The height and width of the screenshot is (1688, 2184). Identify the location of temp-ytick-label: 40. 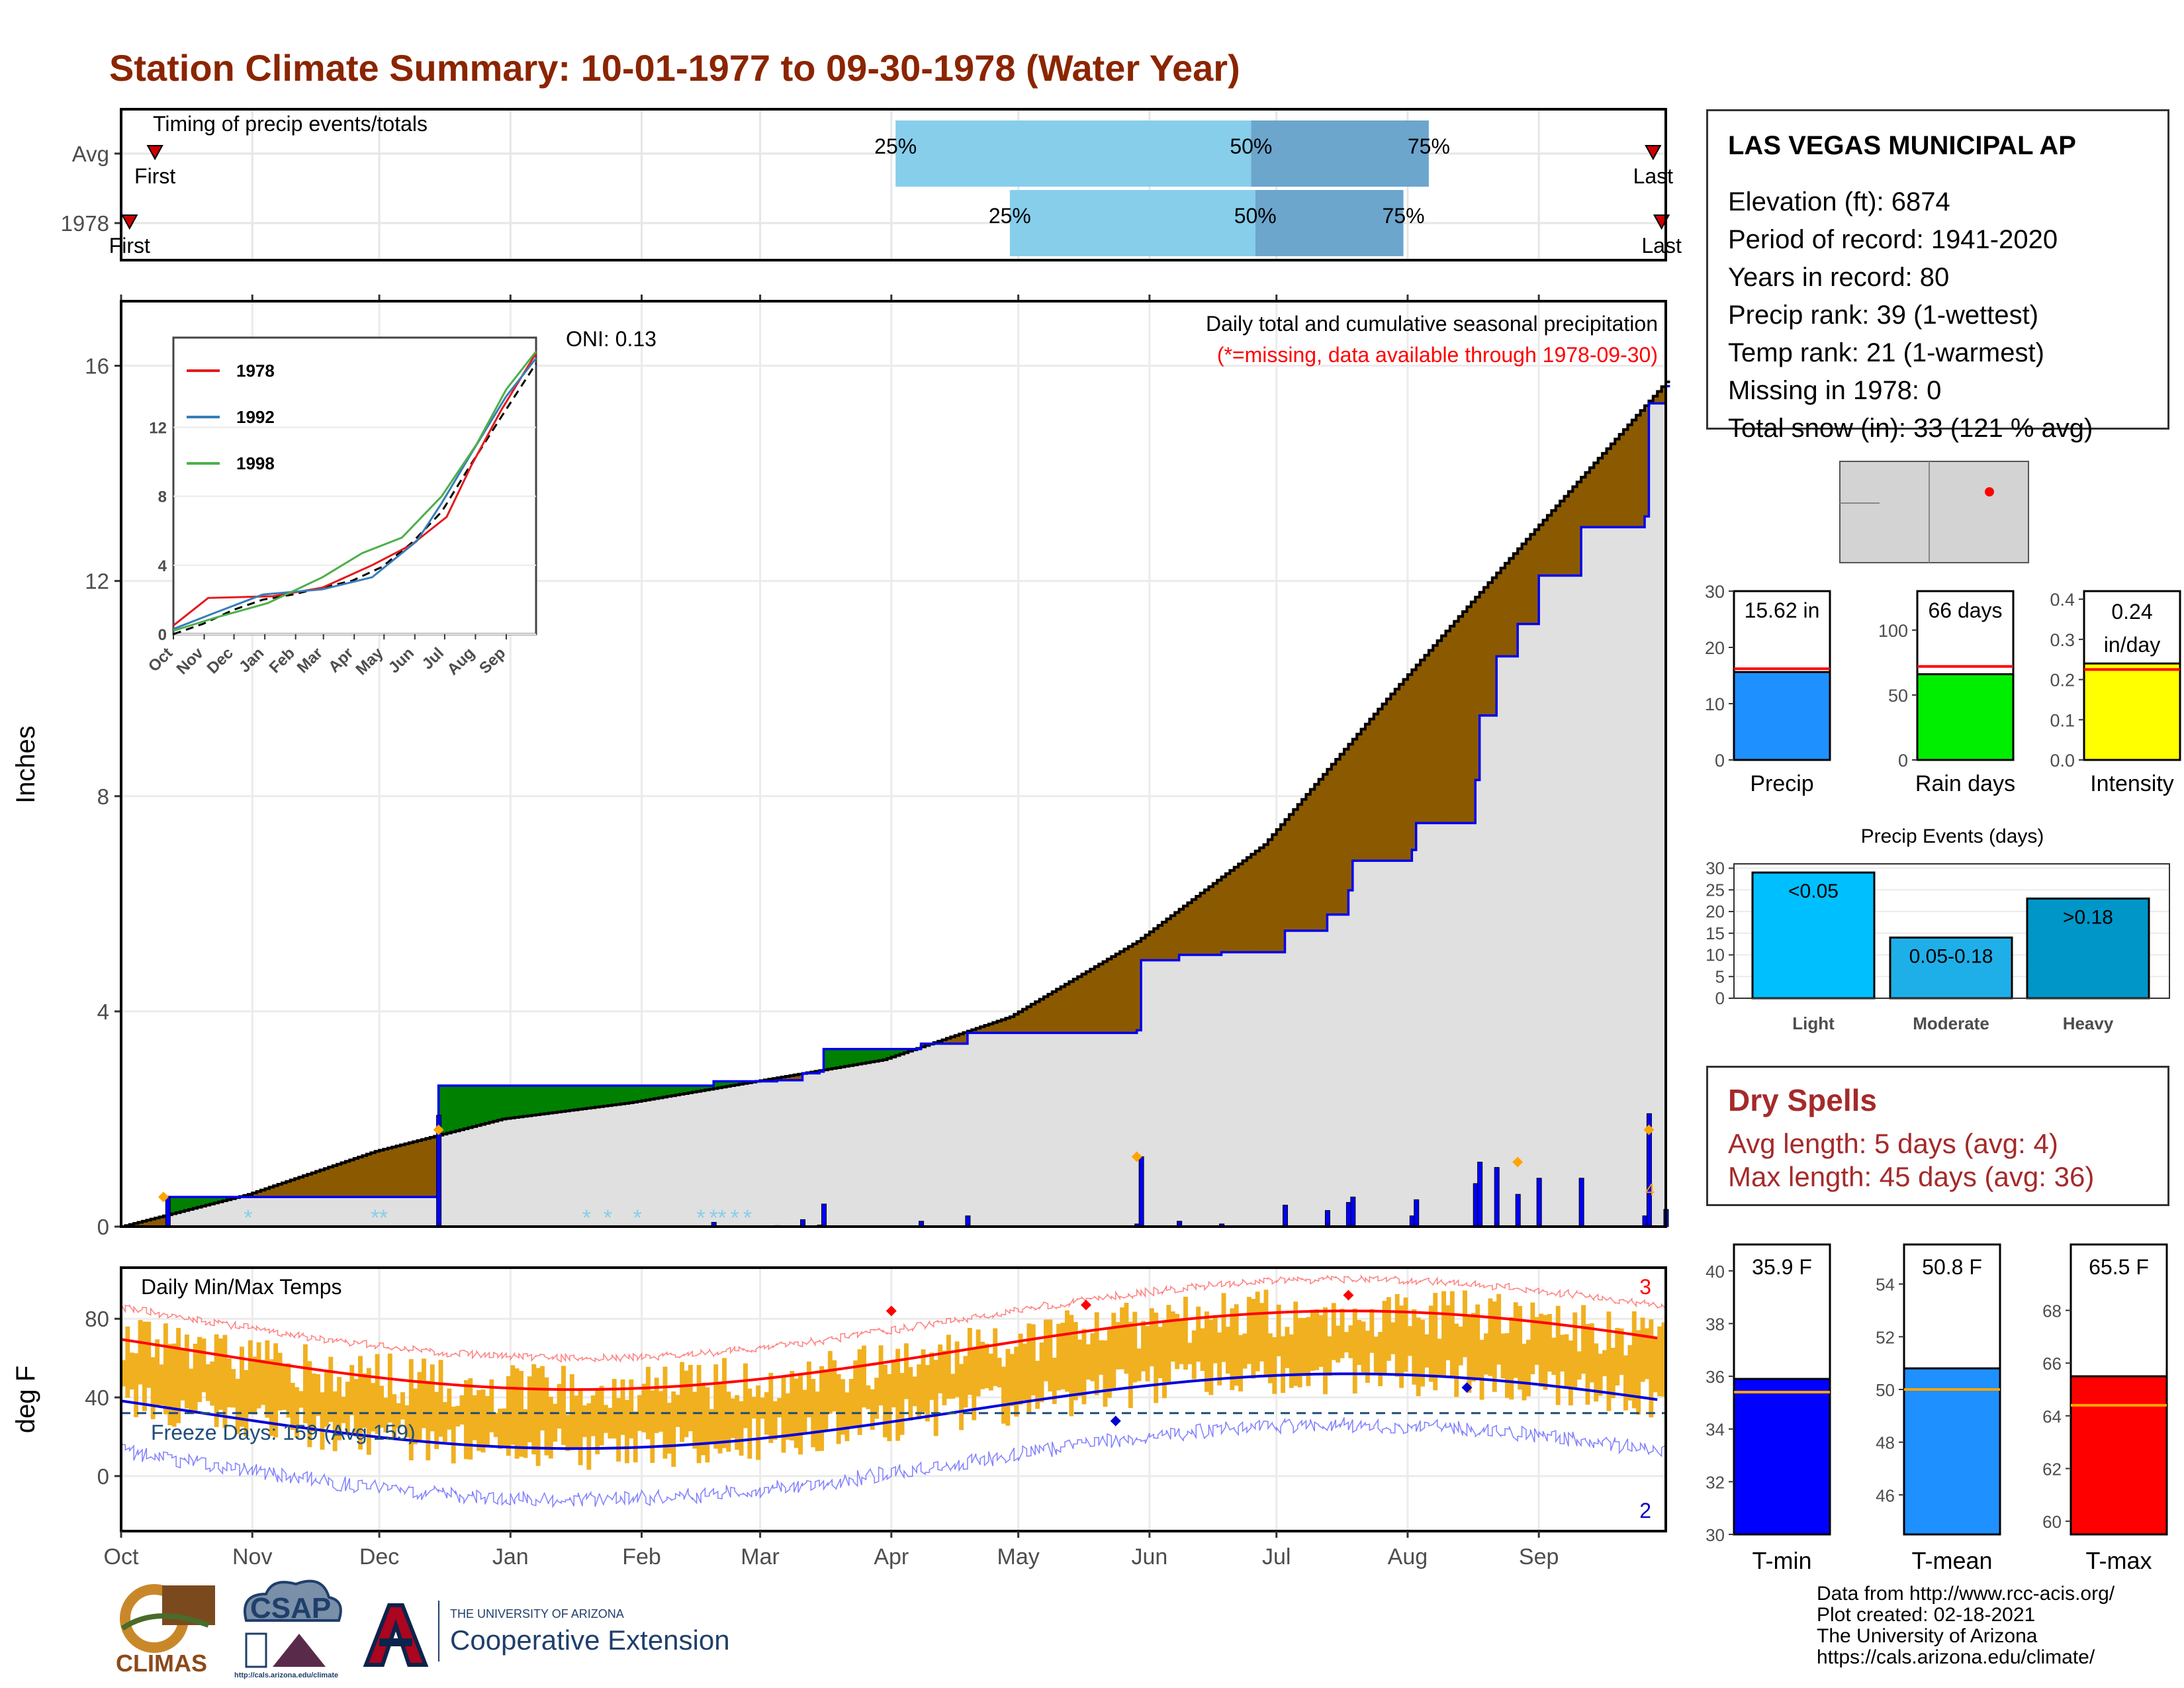
(97, 1397).